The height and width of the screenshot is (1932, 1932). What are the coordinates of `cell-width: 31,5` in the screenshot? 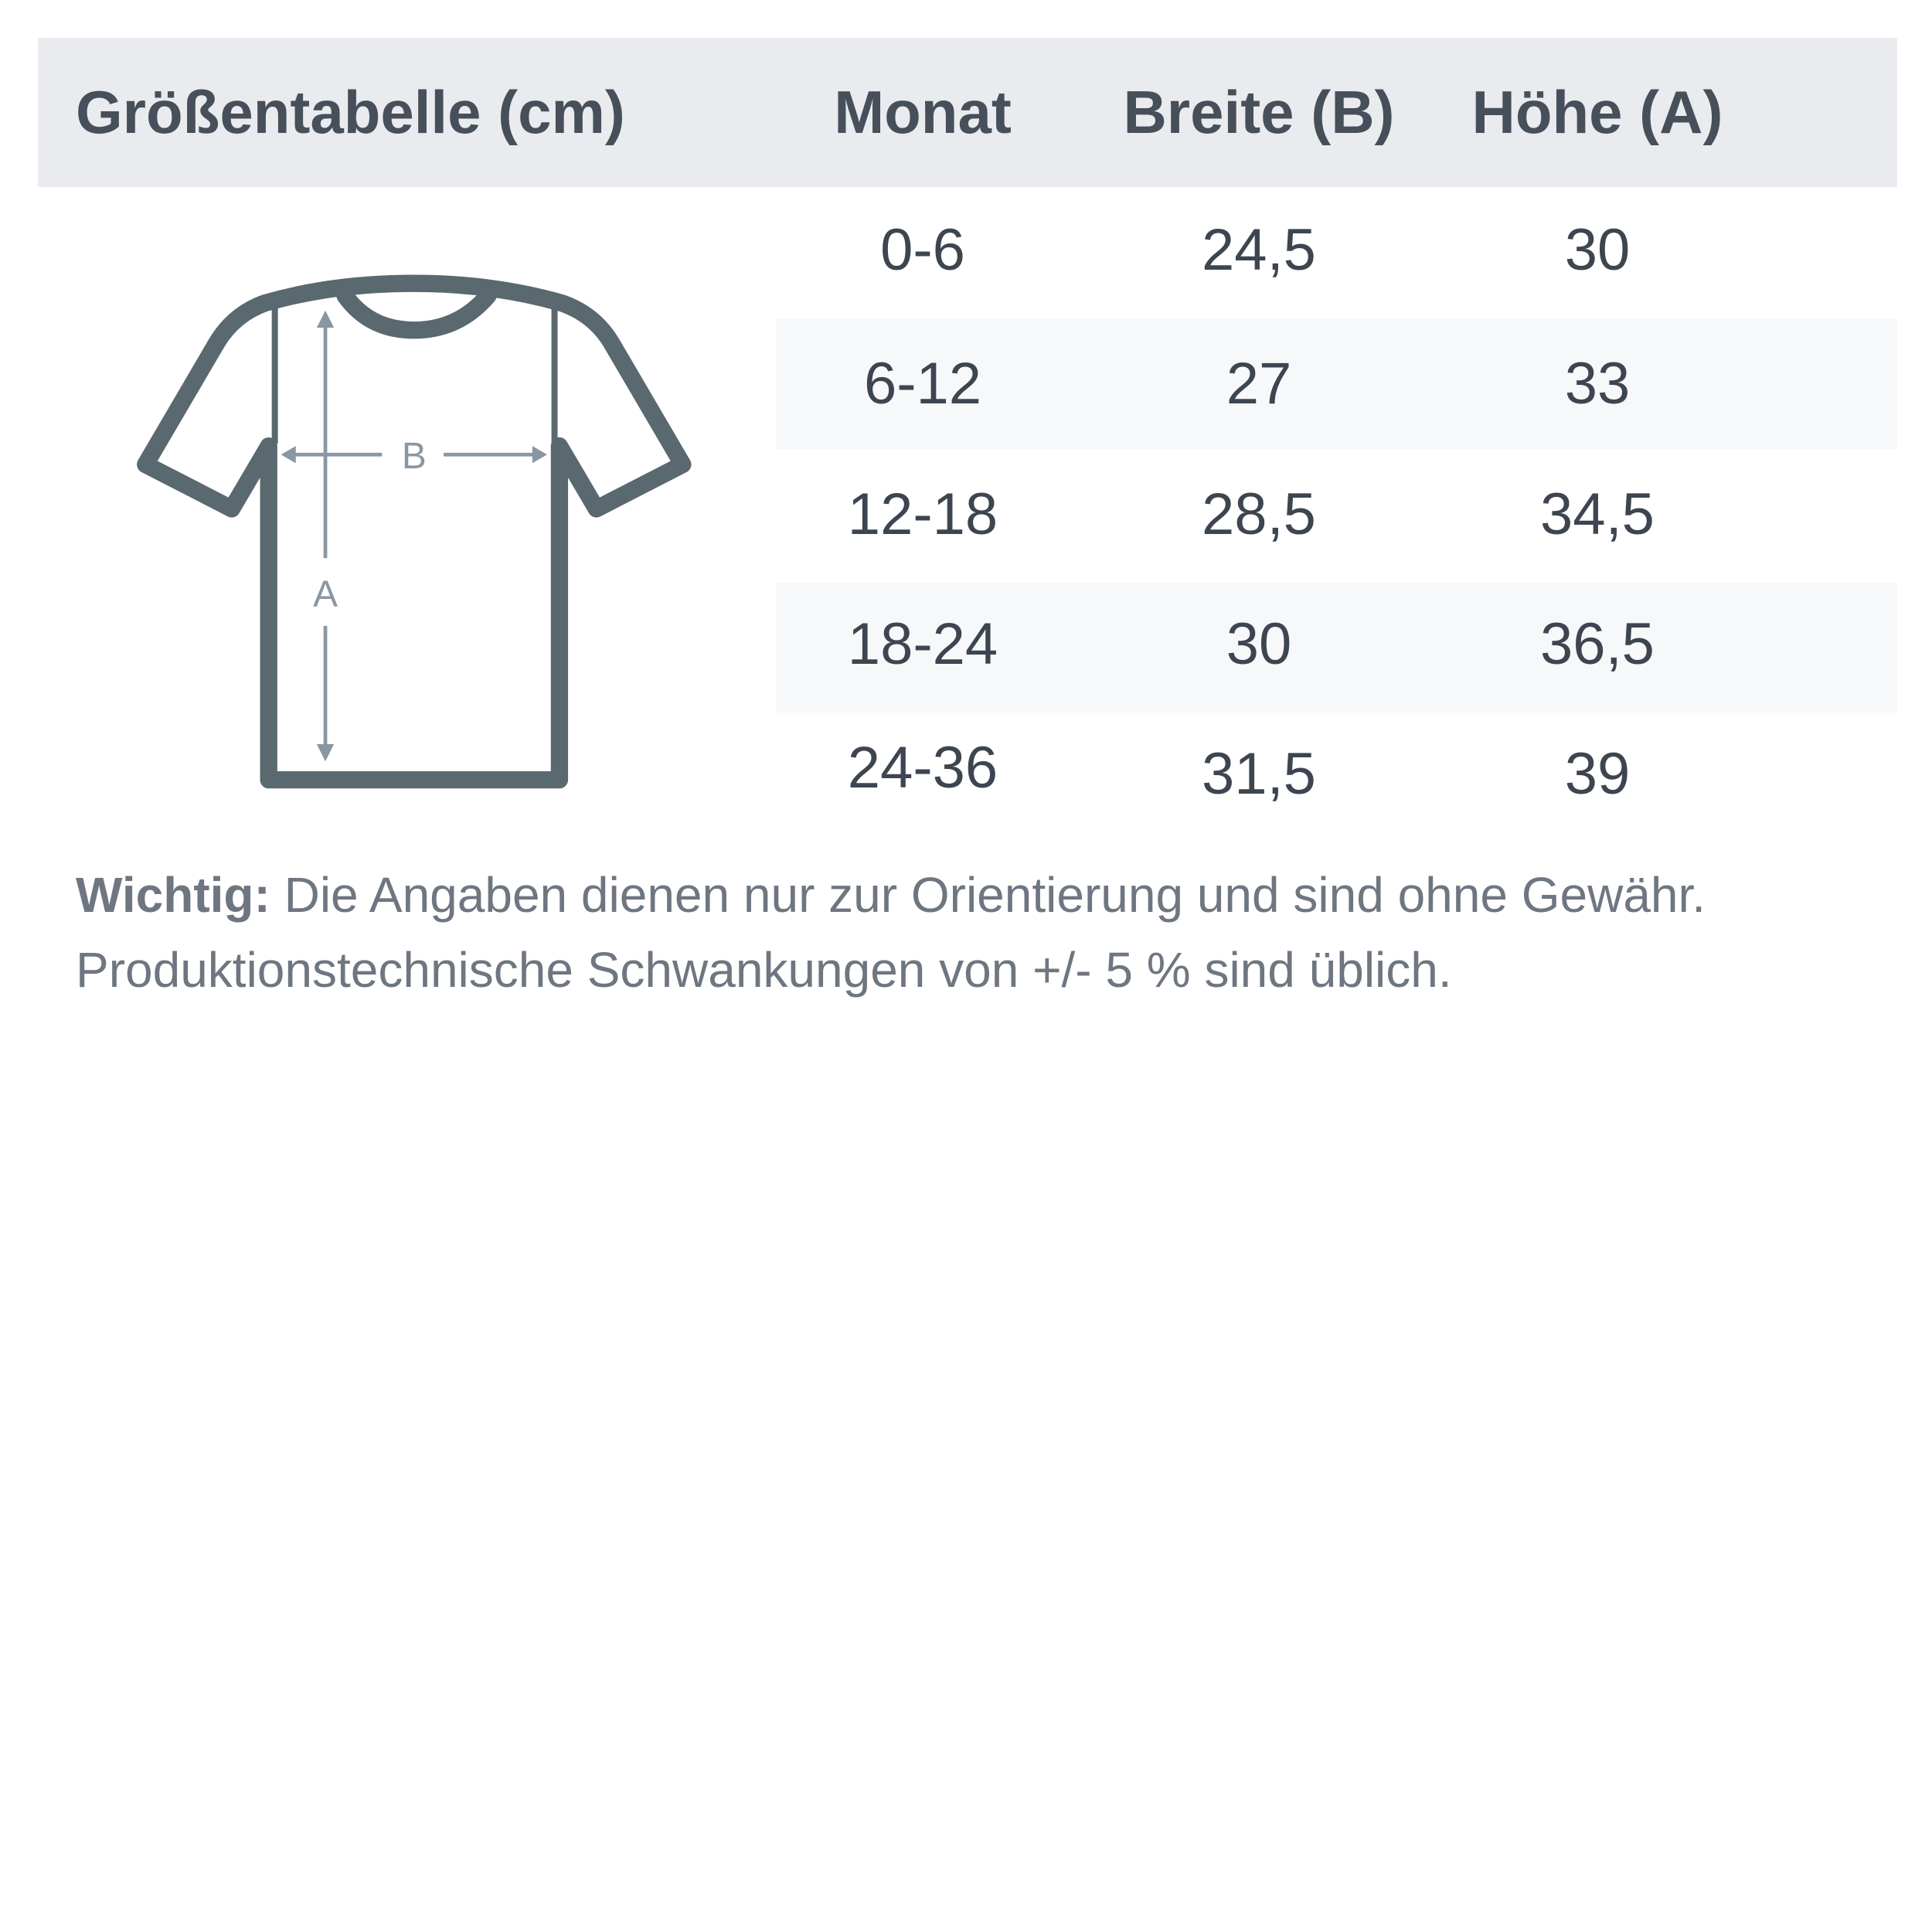 It's located at (1259, 774).